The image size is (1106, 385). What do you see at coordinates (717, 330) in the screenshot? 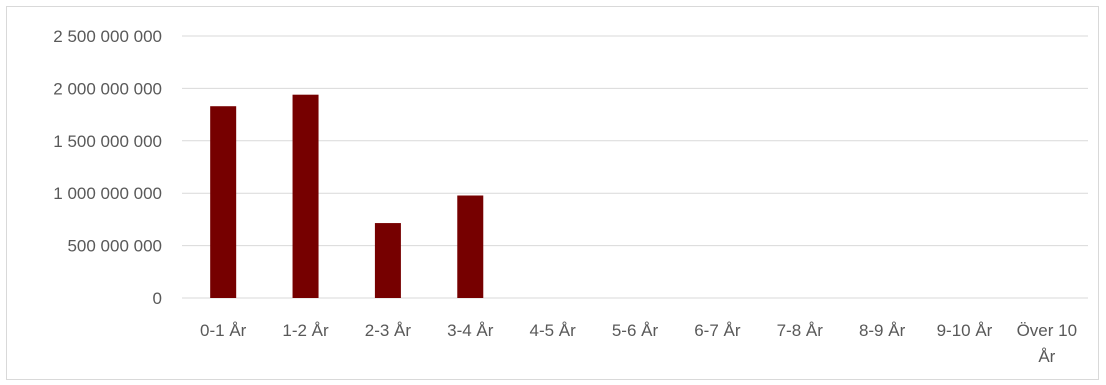
I see `x-tick-label: 6-7 År` at bounding box center [717, 330].